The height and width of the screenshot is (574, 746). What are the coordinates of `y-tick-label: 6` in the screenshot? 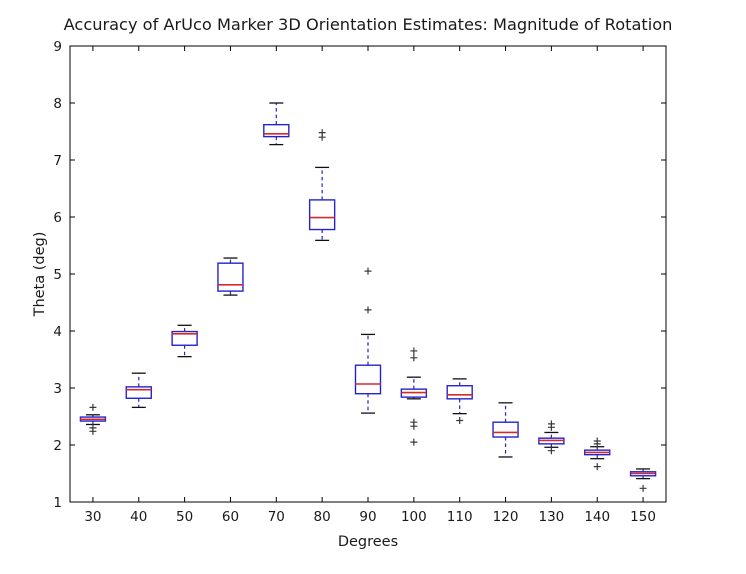 It's located at (57, 218).